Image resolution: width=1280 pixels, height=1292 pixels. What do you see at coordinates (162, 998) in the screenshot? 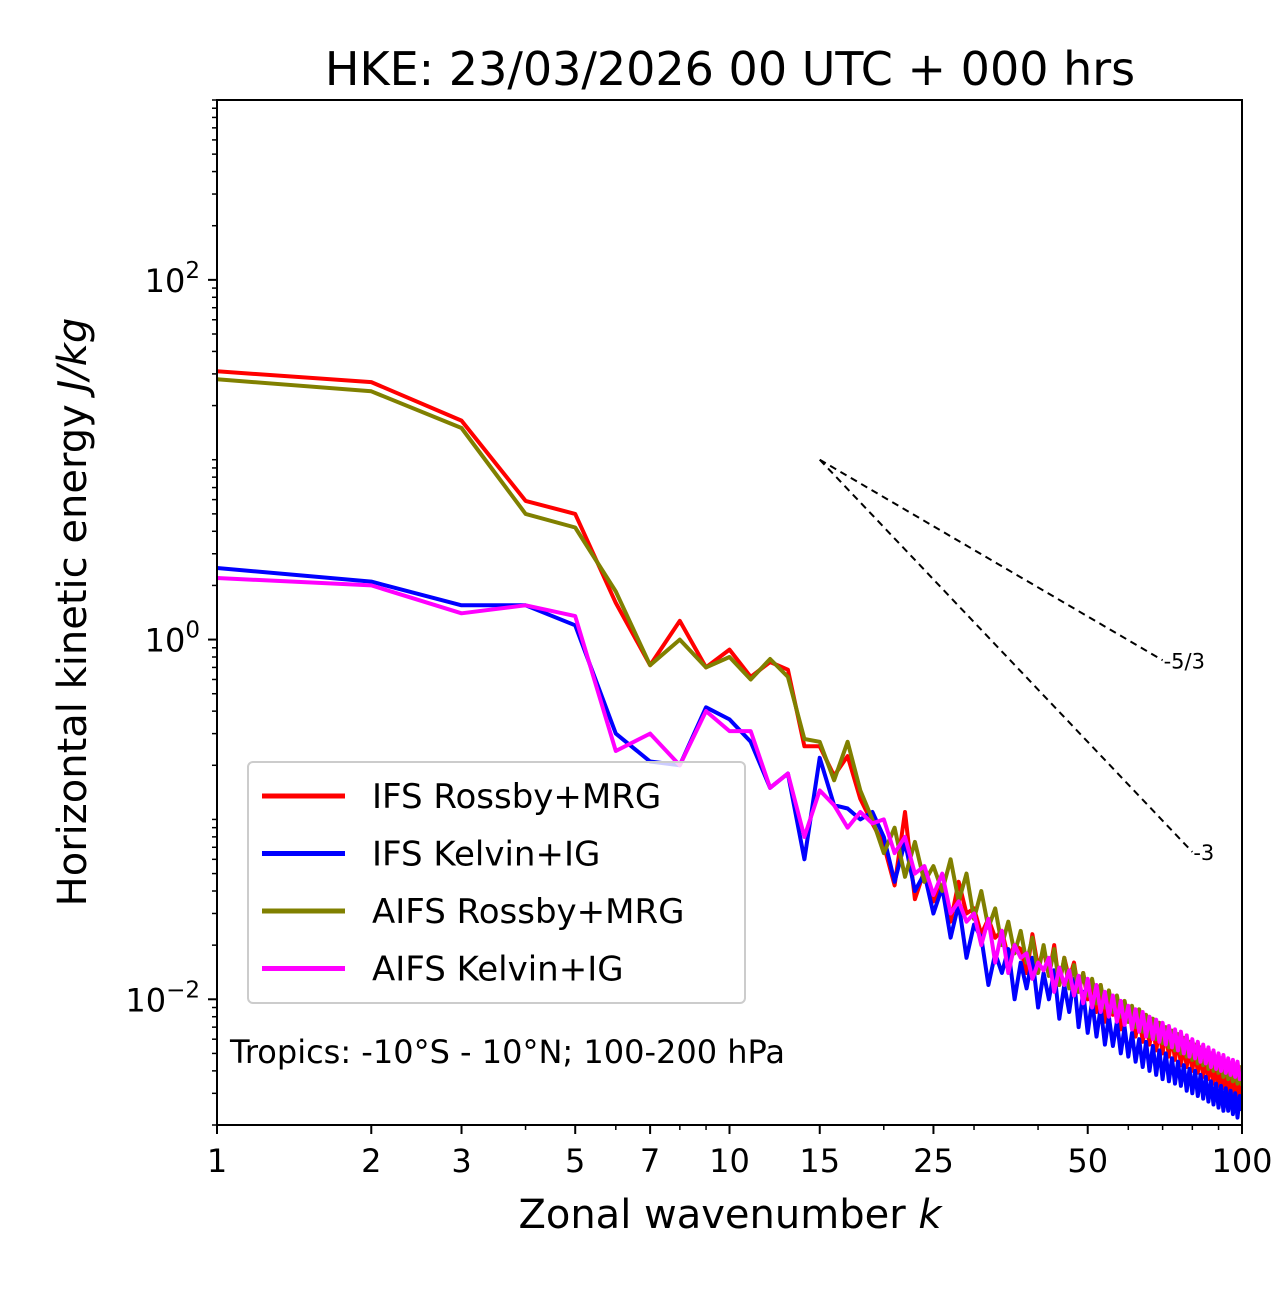
I see `y-tick-label: 10⁻²` at bounding box center [162, 998].